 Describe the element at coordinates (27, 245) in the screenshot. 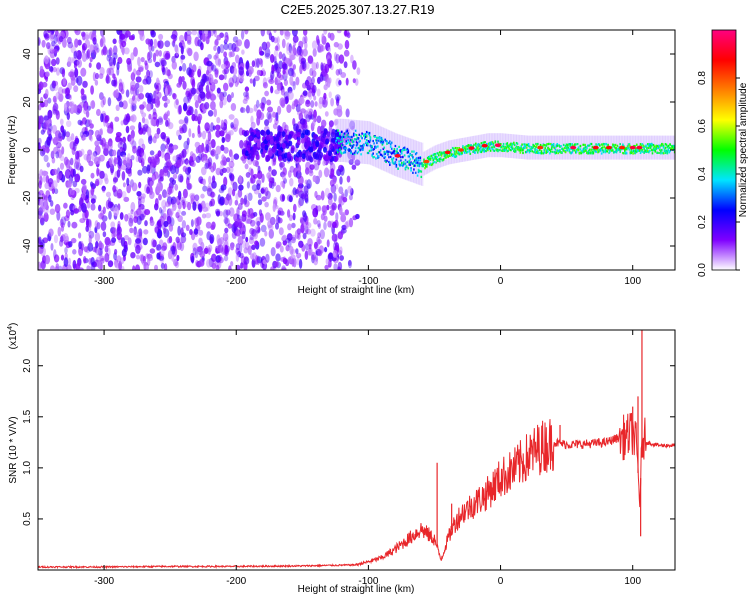

I see `y-tick-label: -40` at that location.